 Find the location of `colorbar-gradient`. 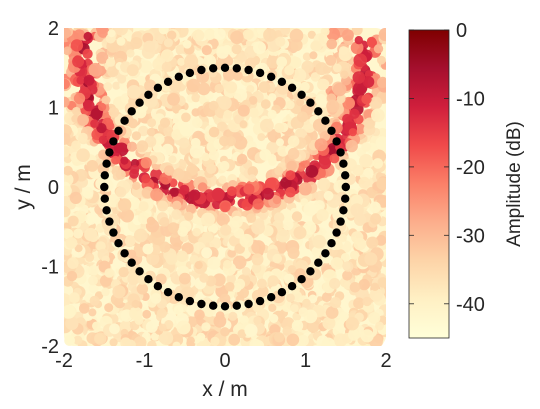

colorbar-gradient is located at coordinates (429, 184).